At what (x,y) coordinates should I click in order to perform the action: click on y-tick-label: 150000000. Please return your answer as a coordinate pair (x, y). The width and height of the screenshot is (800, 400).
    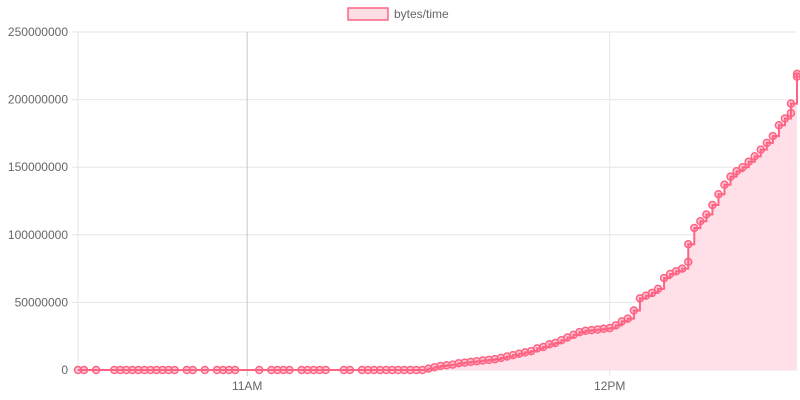
    Looking at the image, I should click on (38, 167).